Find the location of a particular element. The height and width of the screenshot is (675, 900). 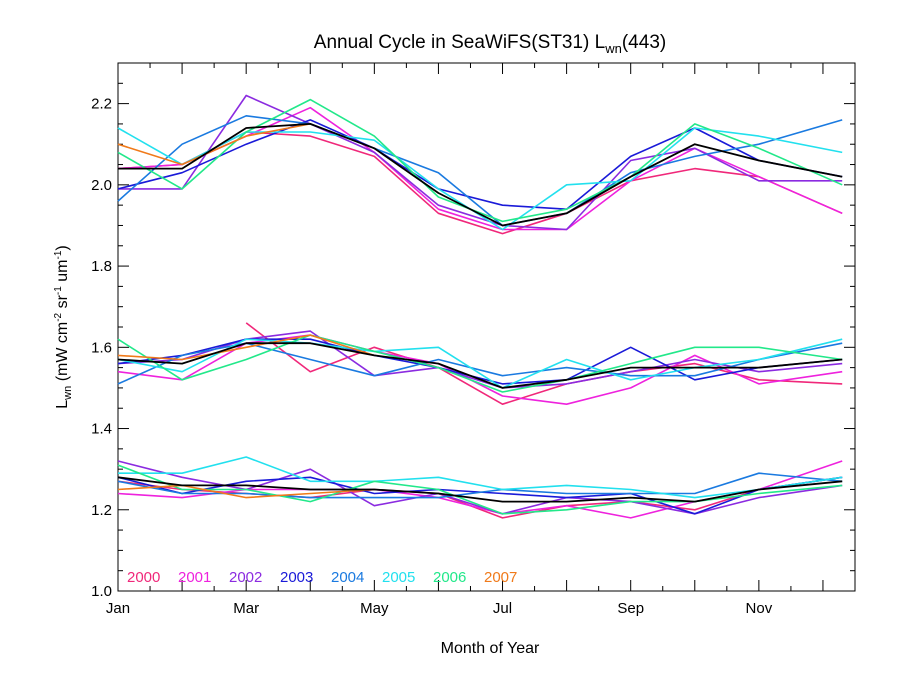

legend-item-2000: 2000 is located at coordinates (143, 577).